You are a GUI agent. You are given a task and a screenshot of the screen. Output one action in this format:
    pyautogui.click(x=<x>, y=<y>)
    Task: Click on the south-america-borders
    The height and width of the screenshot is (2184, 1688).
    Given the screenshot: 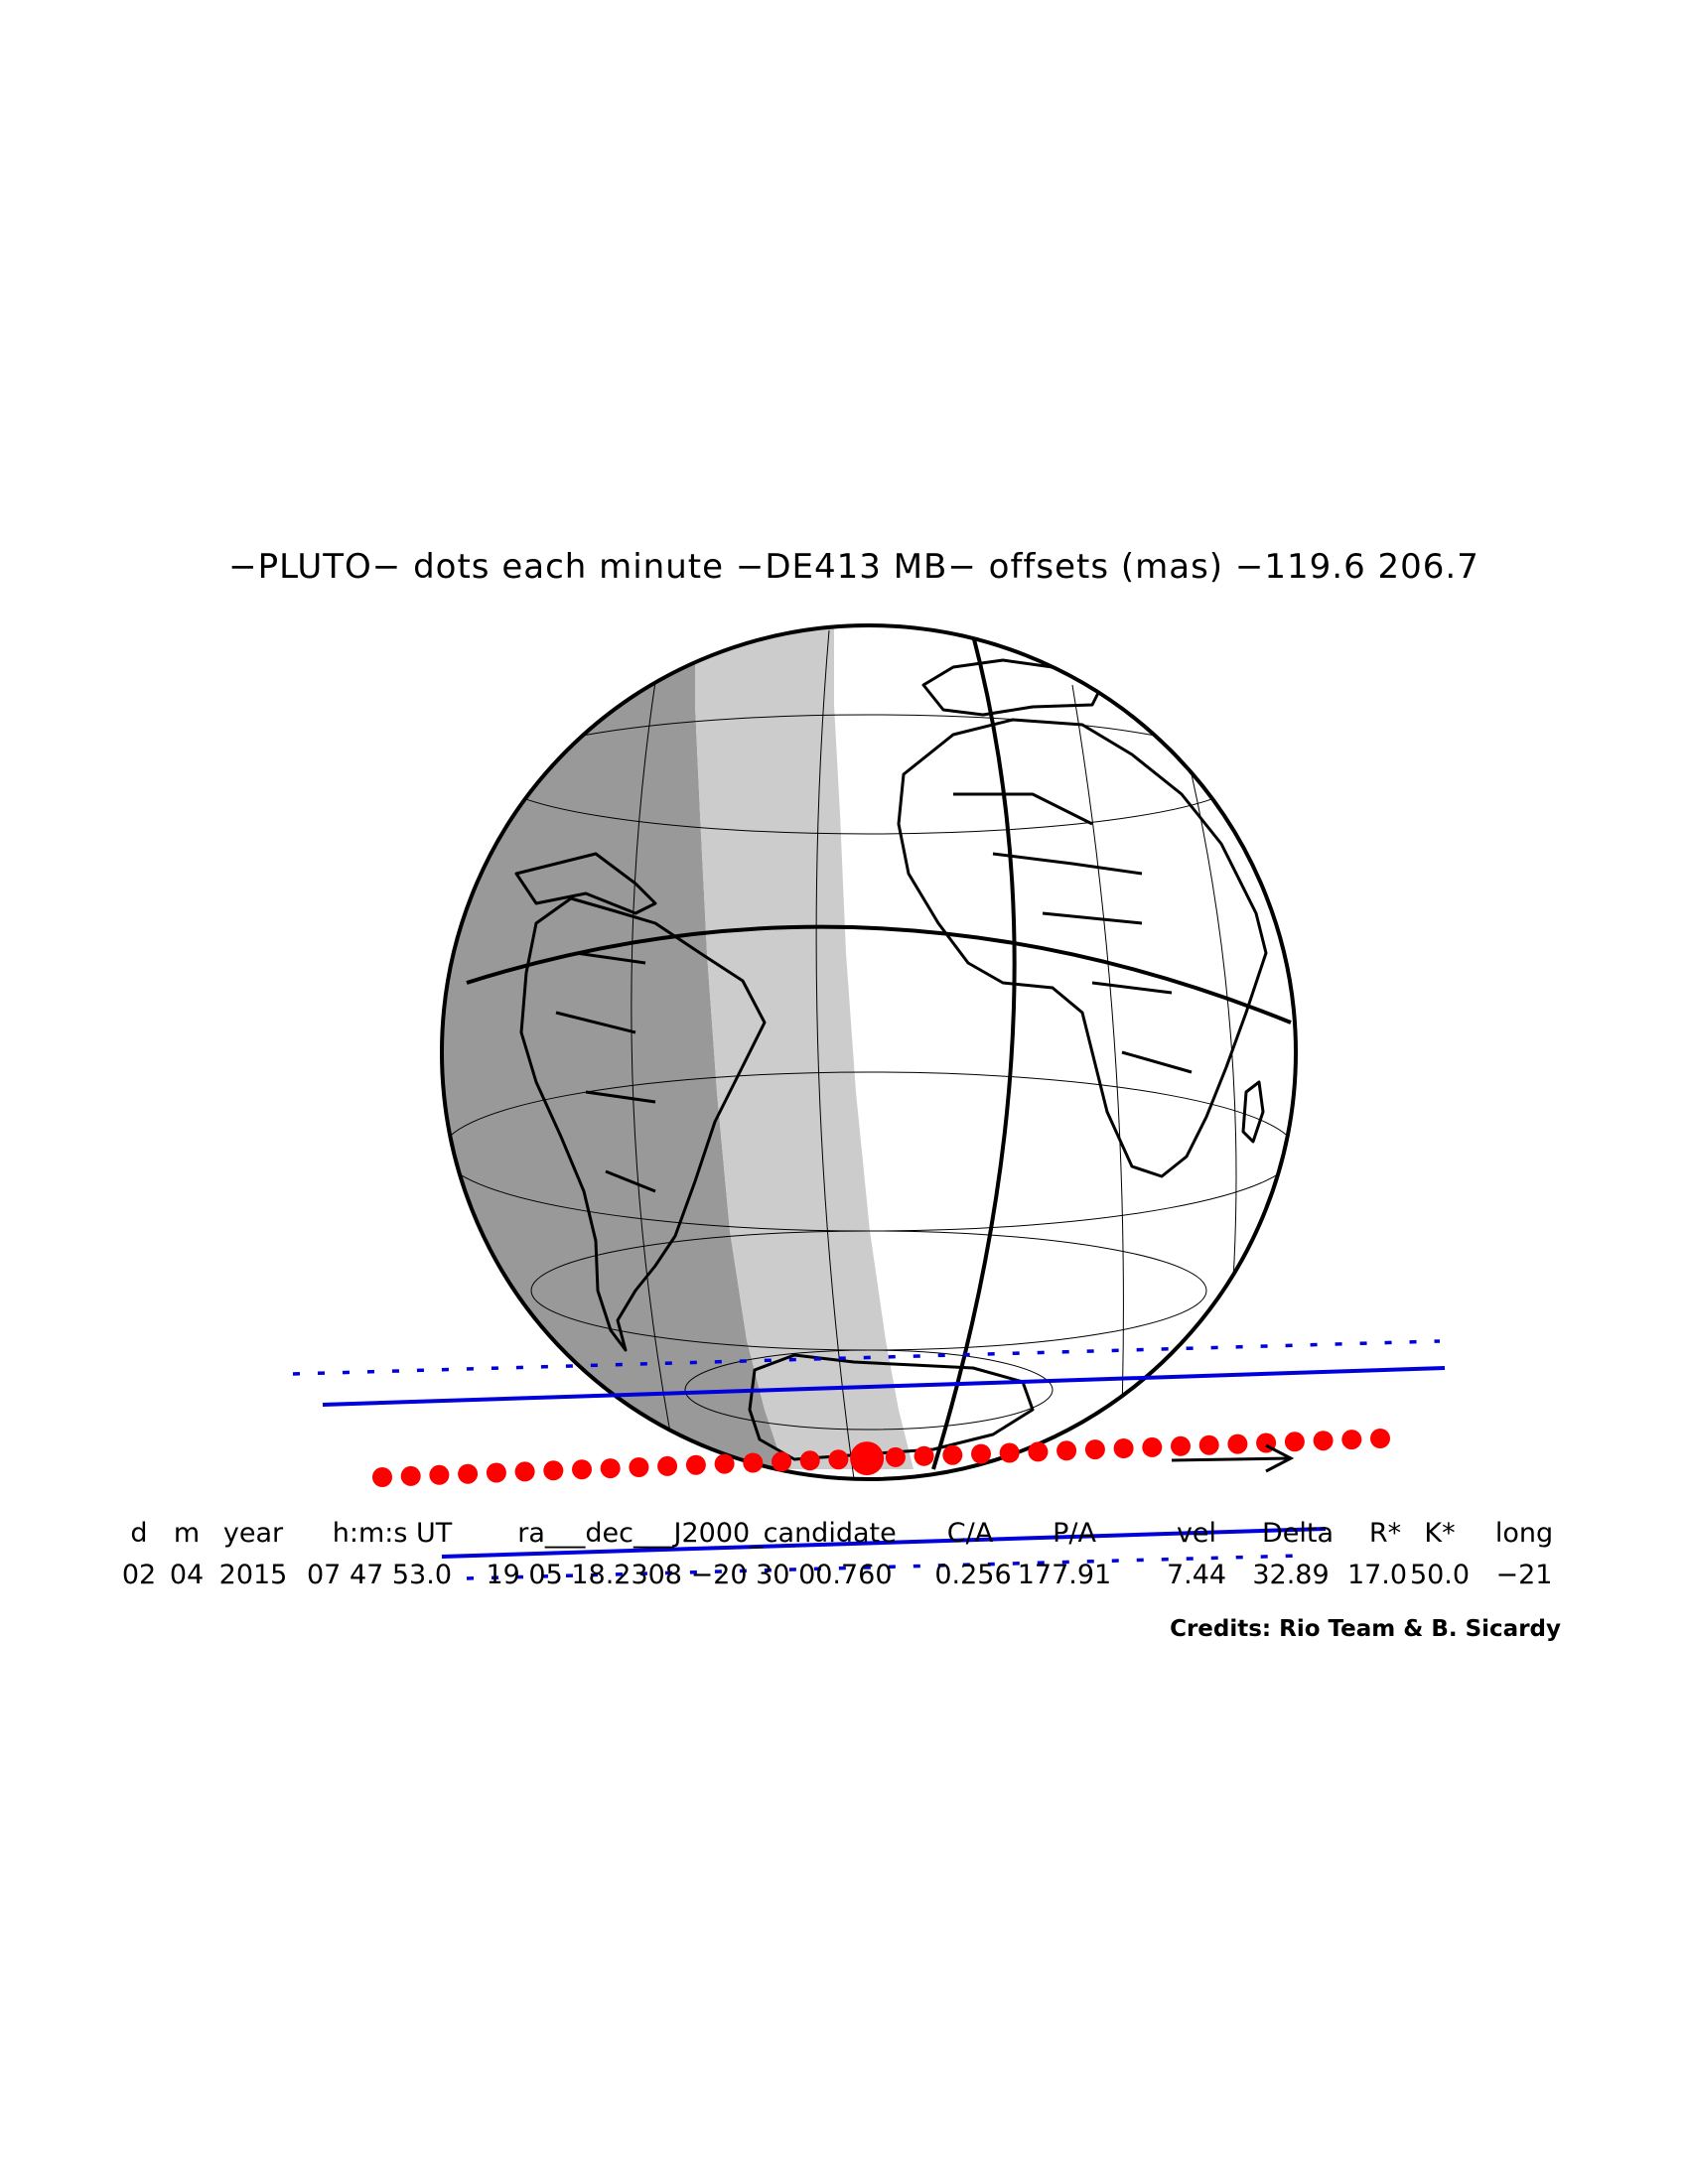 What is the action you would take?
    pyautogui.click(x=605, y=1072)
    